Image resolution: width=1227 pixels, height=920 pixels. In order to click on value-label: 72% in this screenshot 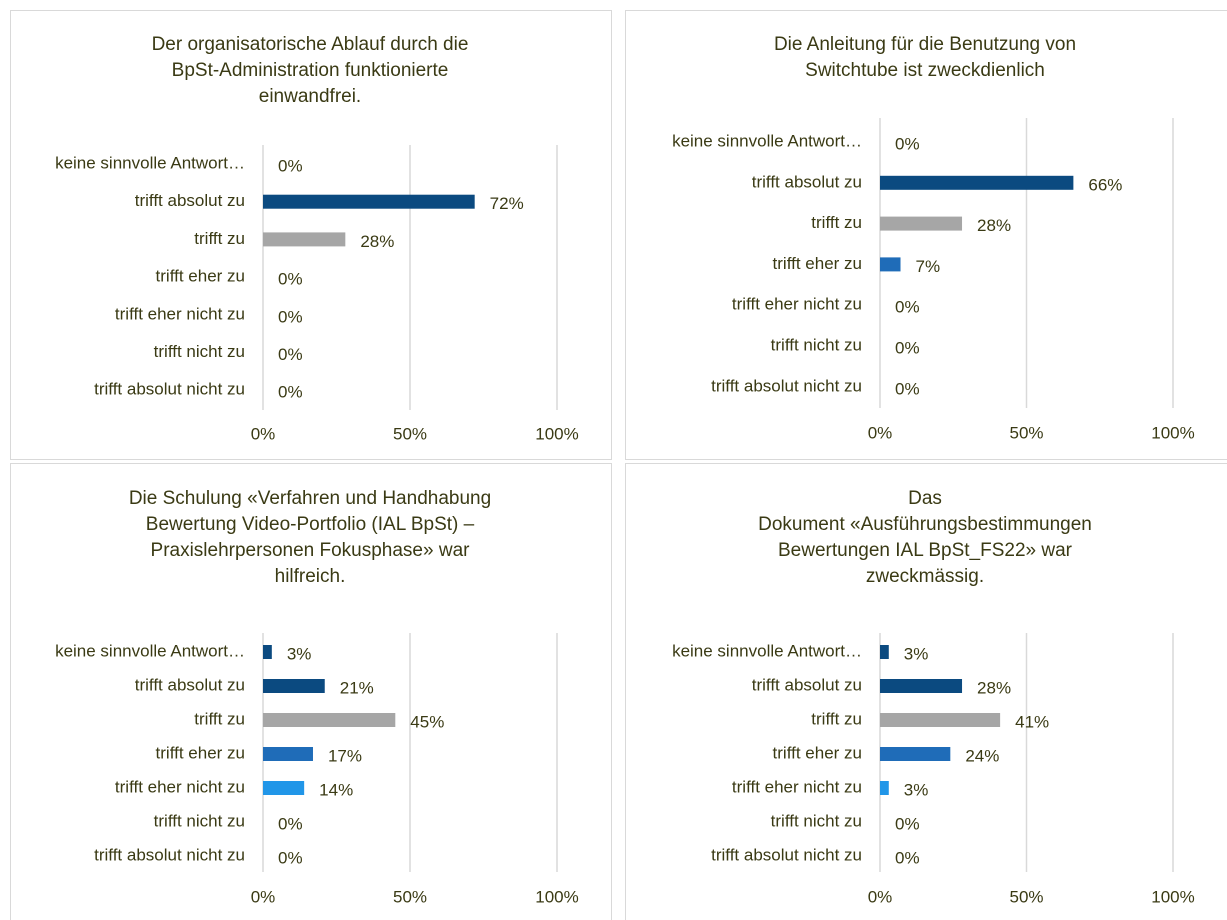, I will do `click(507, 203)`.